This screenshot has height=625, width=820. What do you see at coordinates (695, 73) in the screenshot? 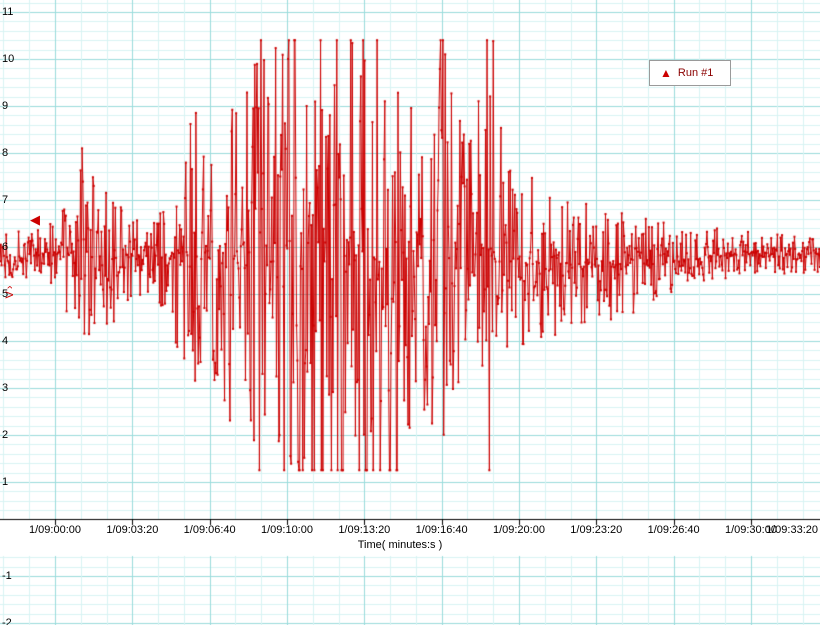
I see `legend-run-label: Run #1` at bounding box center [695, 73].